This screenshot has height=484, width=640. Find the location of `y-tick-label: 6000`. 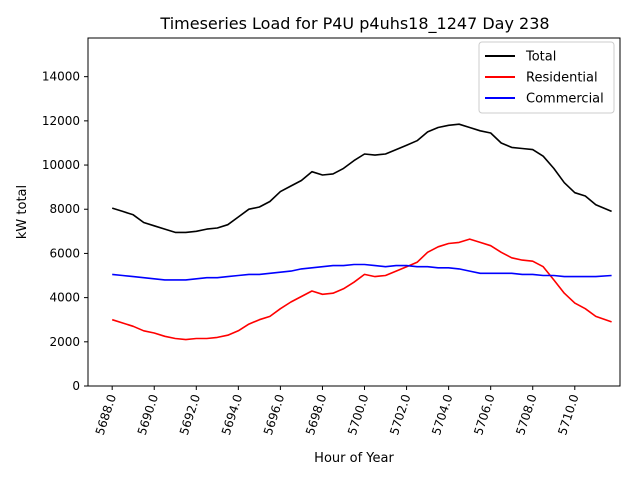

y-tick-label: 6000 is located at coordinates (64, 253).